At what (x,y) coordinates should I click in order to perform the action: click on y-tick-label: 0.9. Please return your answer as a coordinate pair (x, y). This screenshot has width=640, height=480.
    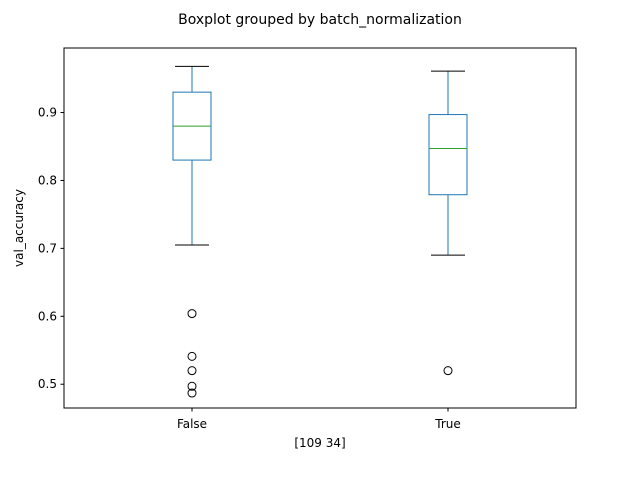
    Looking at the image, I should click on (47, 113).